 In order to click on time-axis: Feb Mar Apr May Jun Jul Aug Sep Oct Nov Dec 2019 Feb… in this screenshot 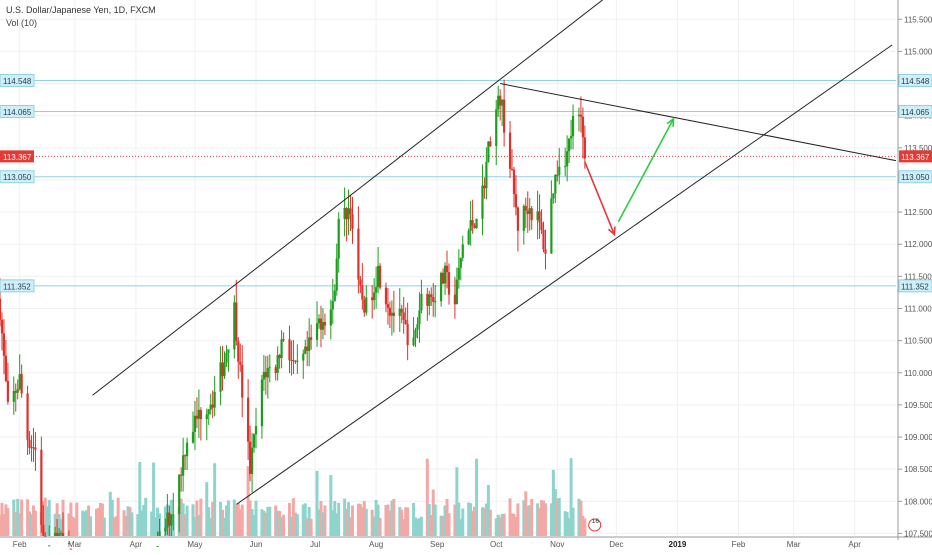, I will do `click(466, 542)`.